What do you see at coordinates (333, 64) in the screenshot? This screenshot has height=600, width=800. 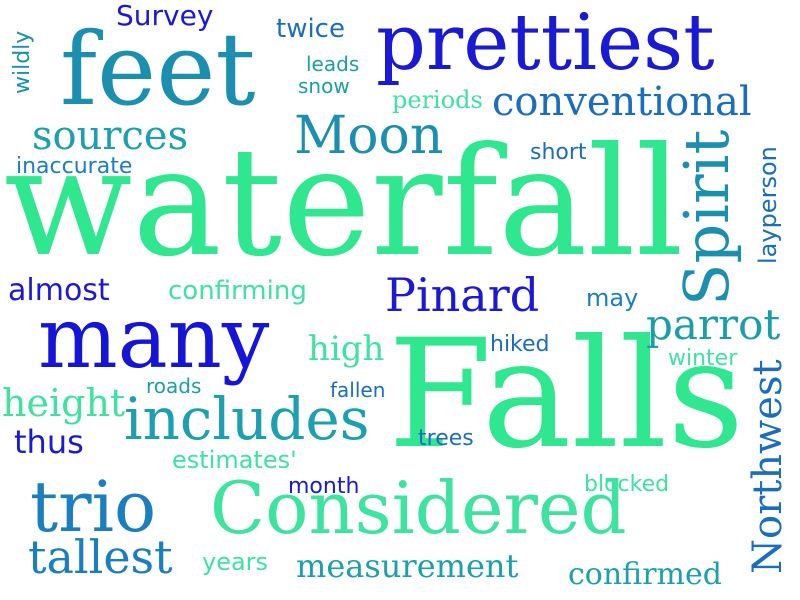 I see `word-leads: leads` at bounding box center [333, 64].